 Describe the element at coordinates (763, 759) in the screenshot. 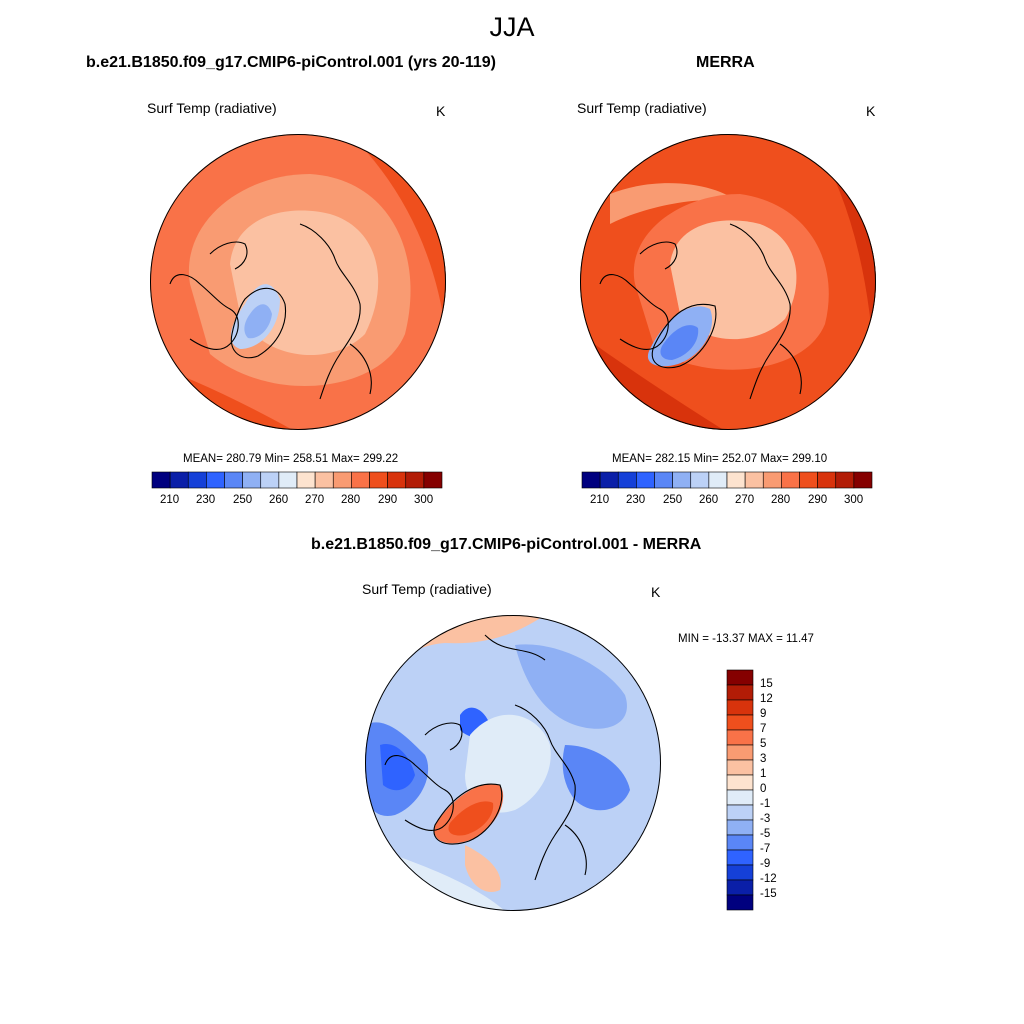

I see `colorbar-tick-label: 3` at that location.